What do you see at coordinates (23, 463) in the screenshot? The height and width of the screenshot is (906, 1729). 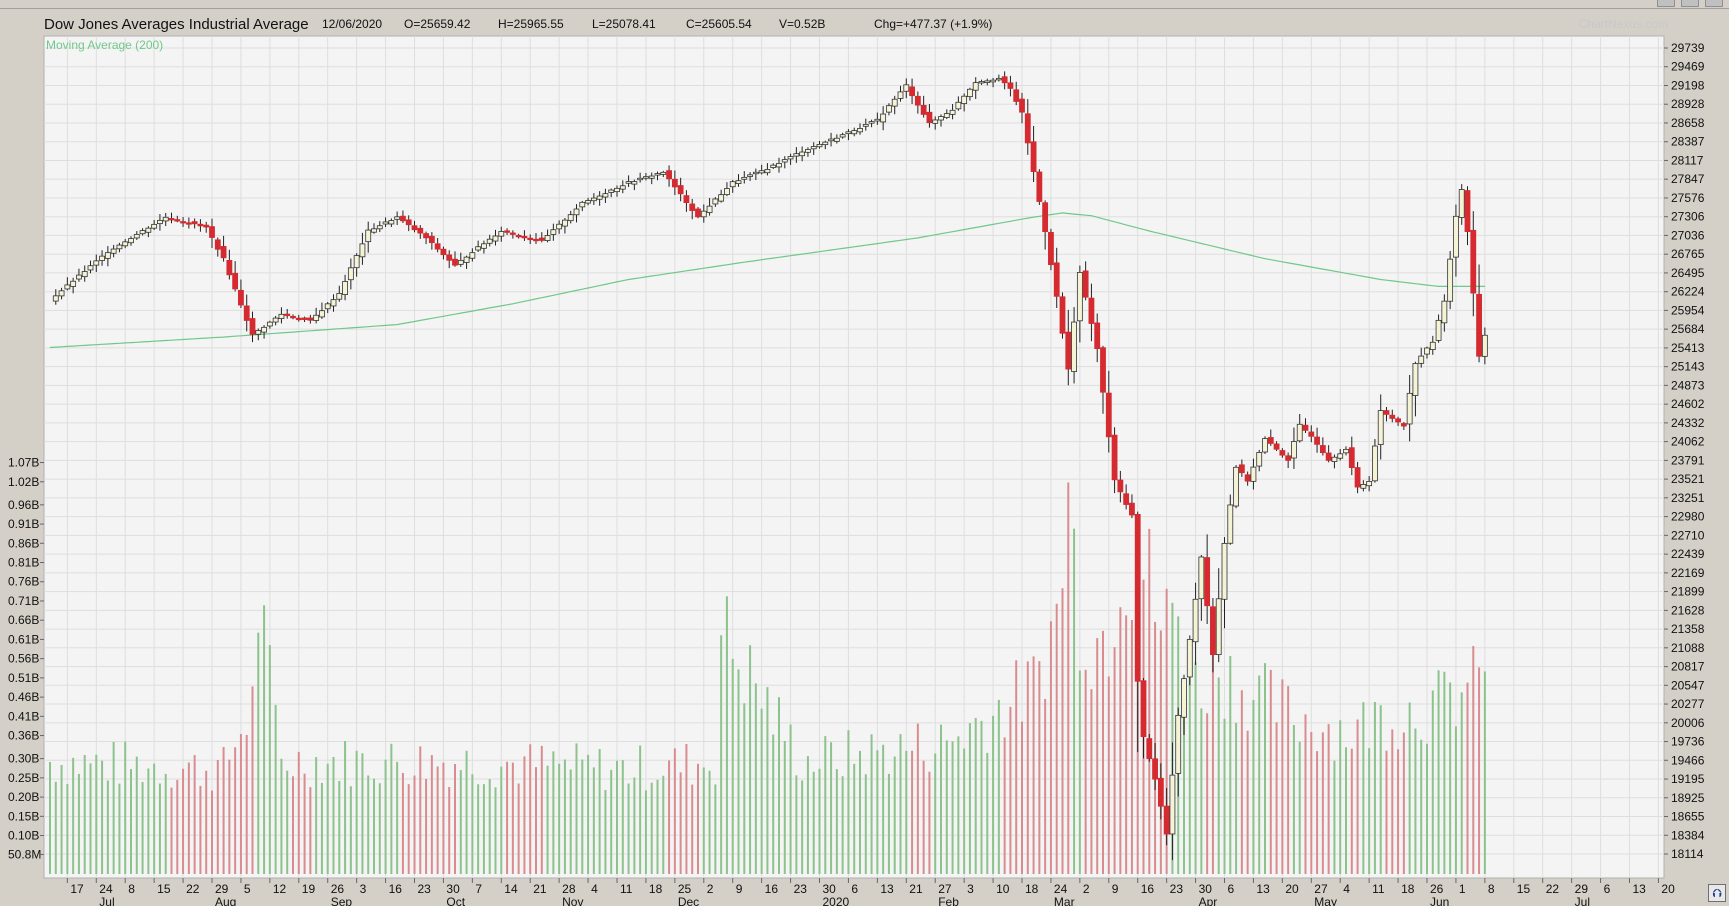 I see `volume-tick-label: 1.07B` at bounding box center [23, 463].